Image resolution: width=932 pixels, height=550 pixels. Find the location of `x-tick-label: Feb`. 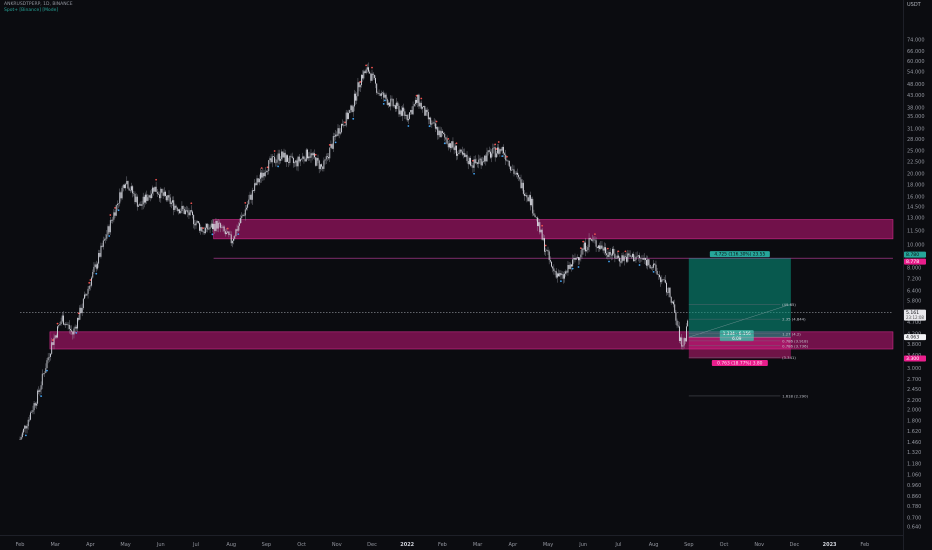

x-tick-label: Feb is located at coordinates (864, 545).